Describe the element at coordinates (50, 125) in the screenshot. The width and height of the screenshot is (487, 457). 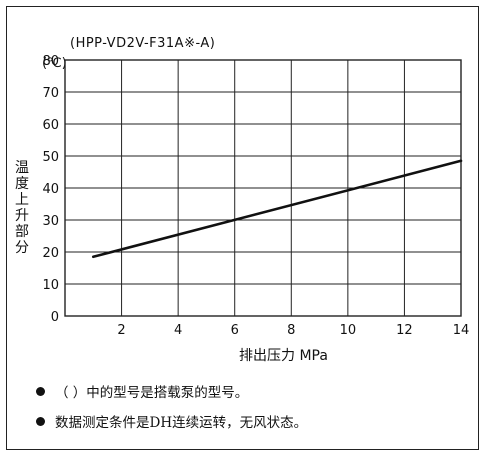
I see `y-tick-label: 60` at that location.